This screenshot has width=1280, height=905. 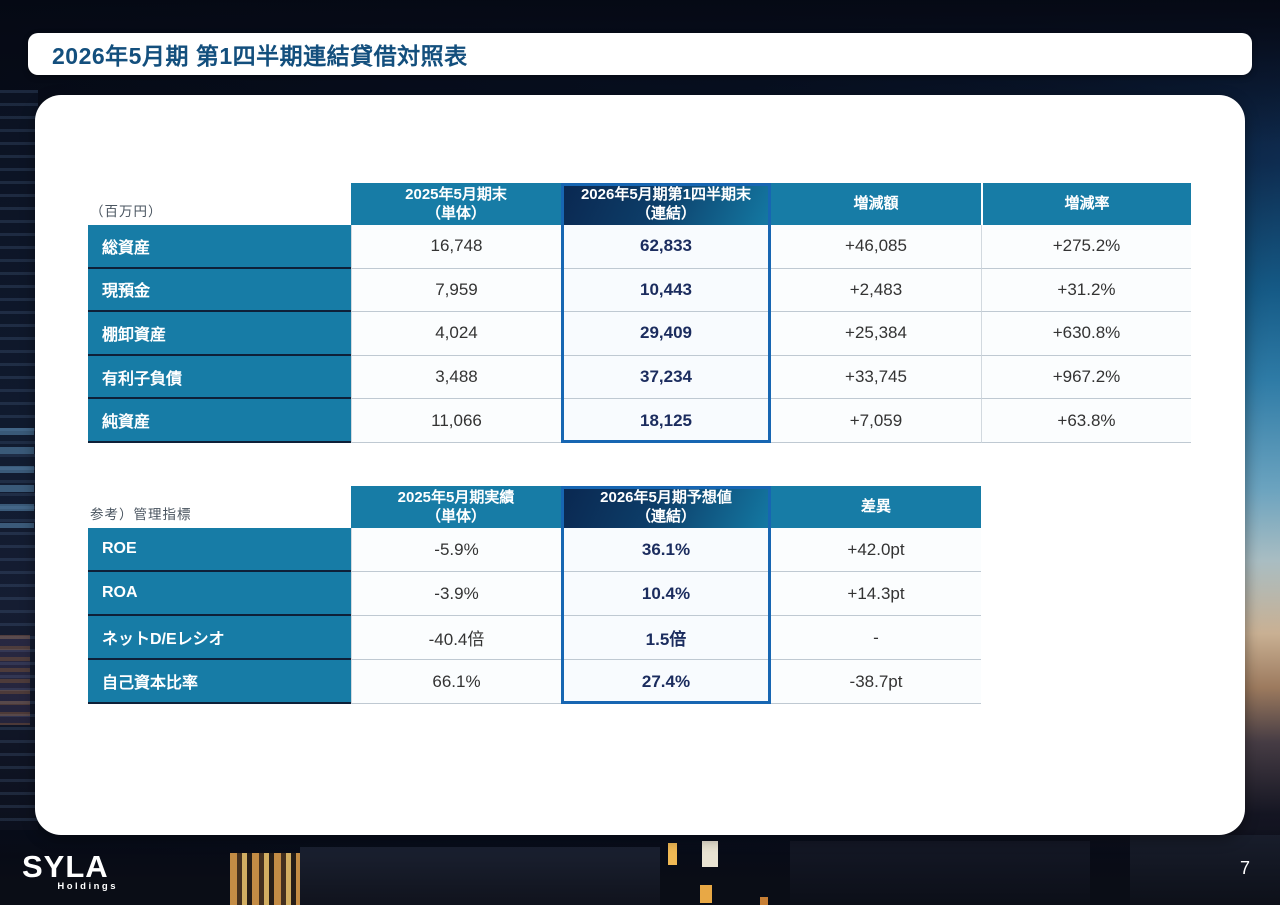 I want to click on table1-cell: +275.2%, so click(x=1086, y=247).